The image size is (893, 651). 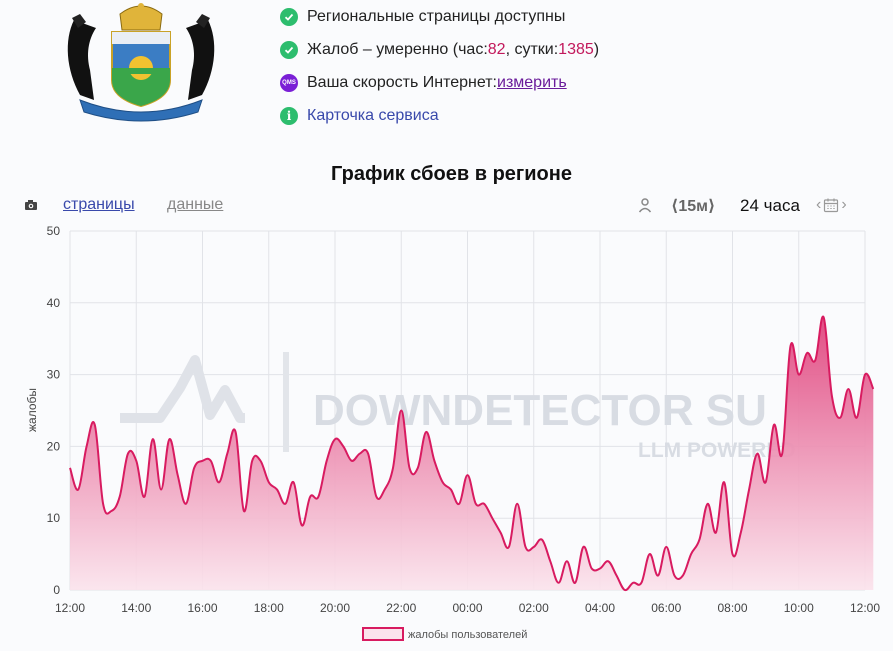 What do you see at coordinates (799, 608) in the screenshot?
I see `x-tick-label: 10:00` at bounding box center [799, 608].